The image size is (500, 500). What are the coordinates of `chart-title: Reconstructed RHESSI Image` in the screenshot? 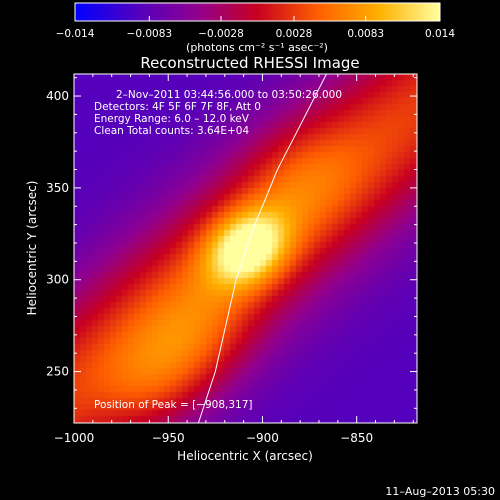 It's located at (249, 63).